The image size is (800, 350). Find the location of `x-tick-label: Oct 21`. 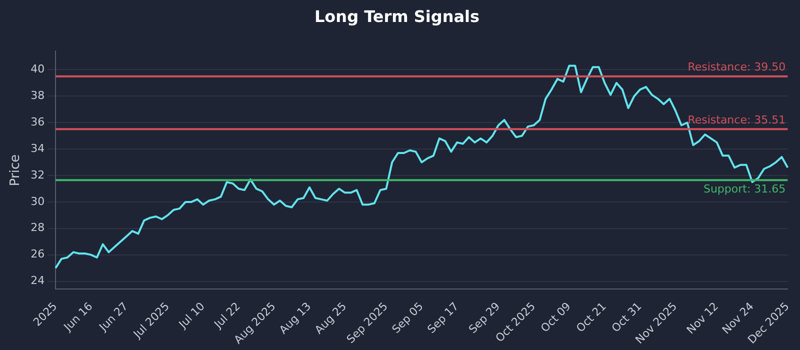

x-tick-label: Oct 21 is located at coordinates (591, 317).